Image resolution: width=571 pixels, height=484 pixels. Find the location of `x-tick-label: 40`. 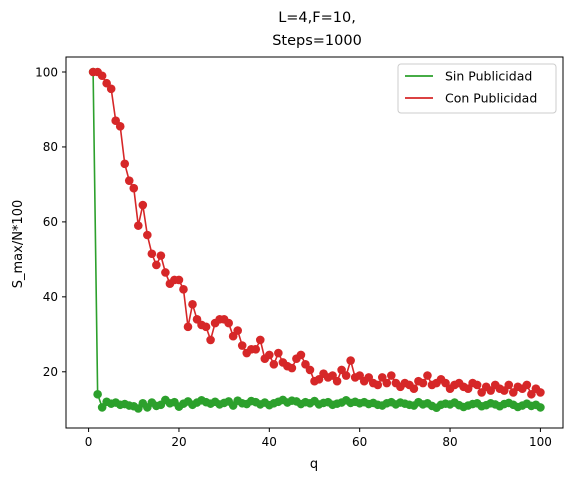

x-tick-label: 40 is located at coordinates (269, 442).